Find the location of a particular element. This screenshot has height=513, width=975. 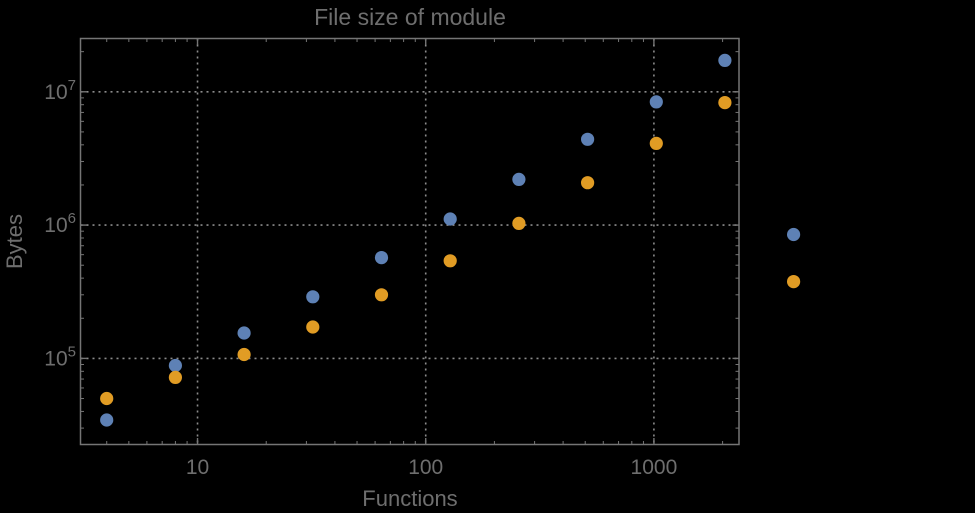

y-tick-label: 10⁷ is located at coordinates (60, 90).